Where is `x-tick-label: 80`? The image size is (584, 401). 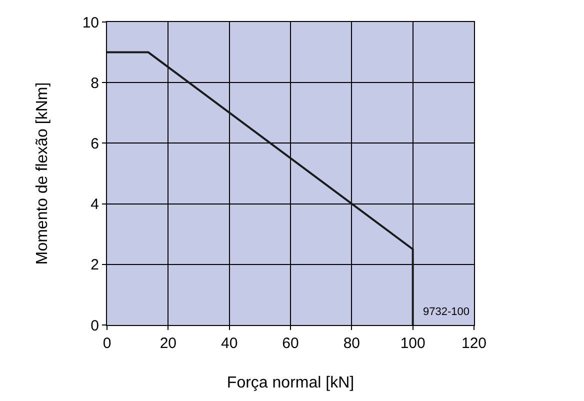 x-tick-label: 80 is located at coordinates (351, 343).